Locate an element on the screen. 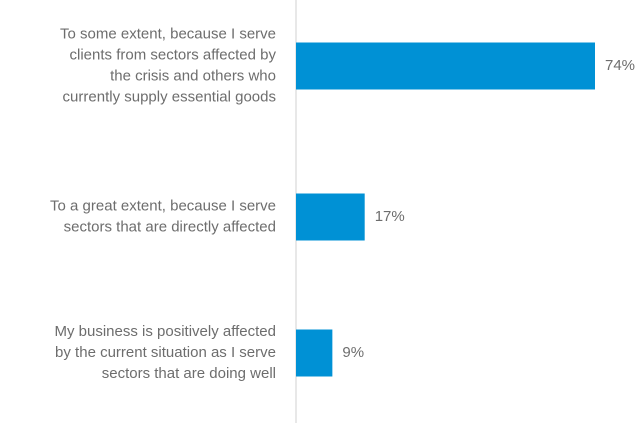  category-label-line: To some extent, because I serve is located at coordinates (168, 33).